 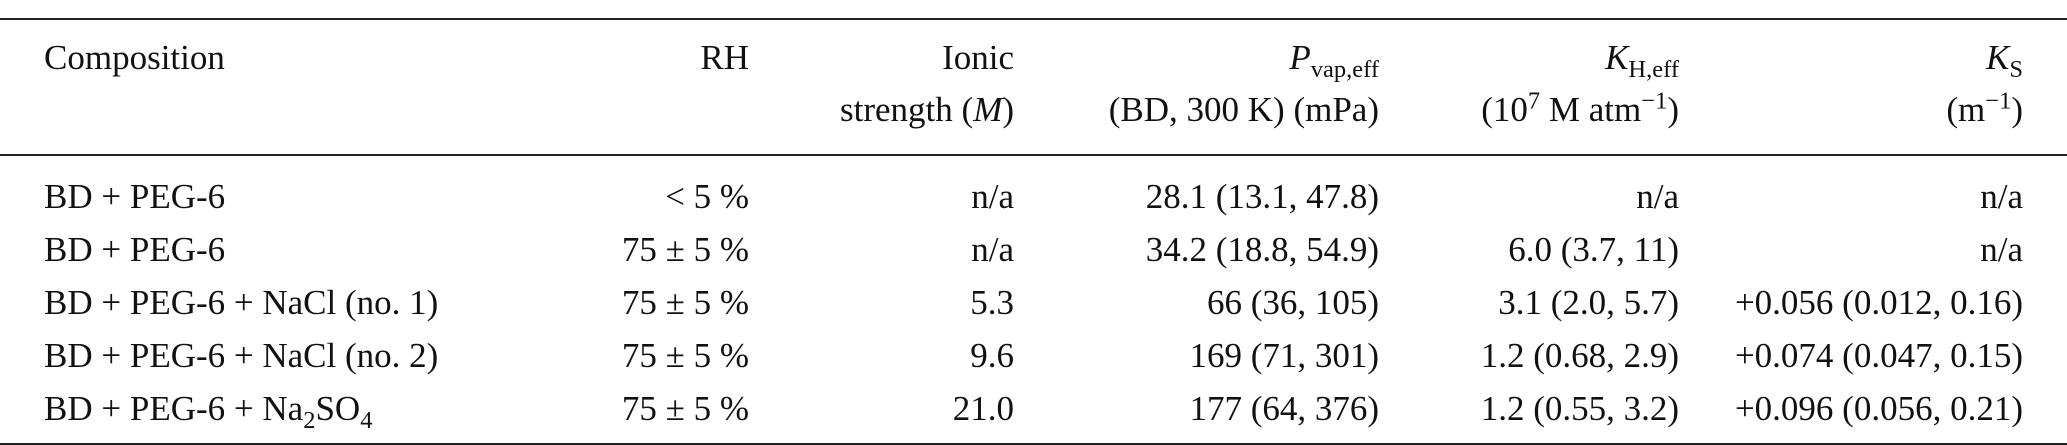 I want to click on header-ionic-line2: strength (M), so click(x=927, y=109).